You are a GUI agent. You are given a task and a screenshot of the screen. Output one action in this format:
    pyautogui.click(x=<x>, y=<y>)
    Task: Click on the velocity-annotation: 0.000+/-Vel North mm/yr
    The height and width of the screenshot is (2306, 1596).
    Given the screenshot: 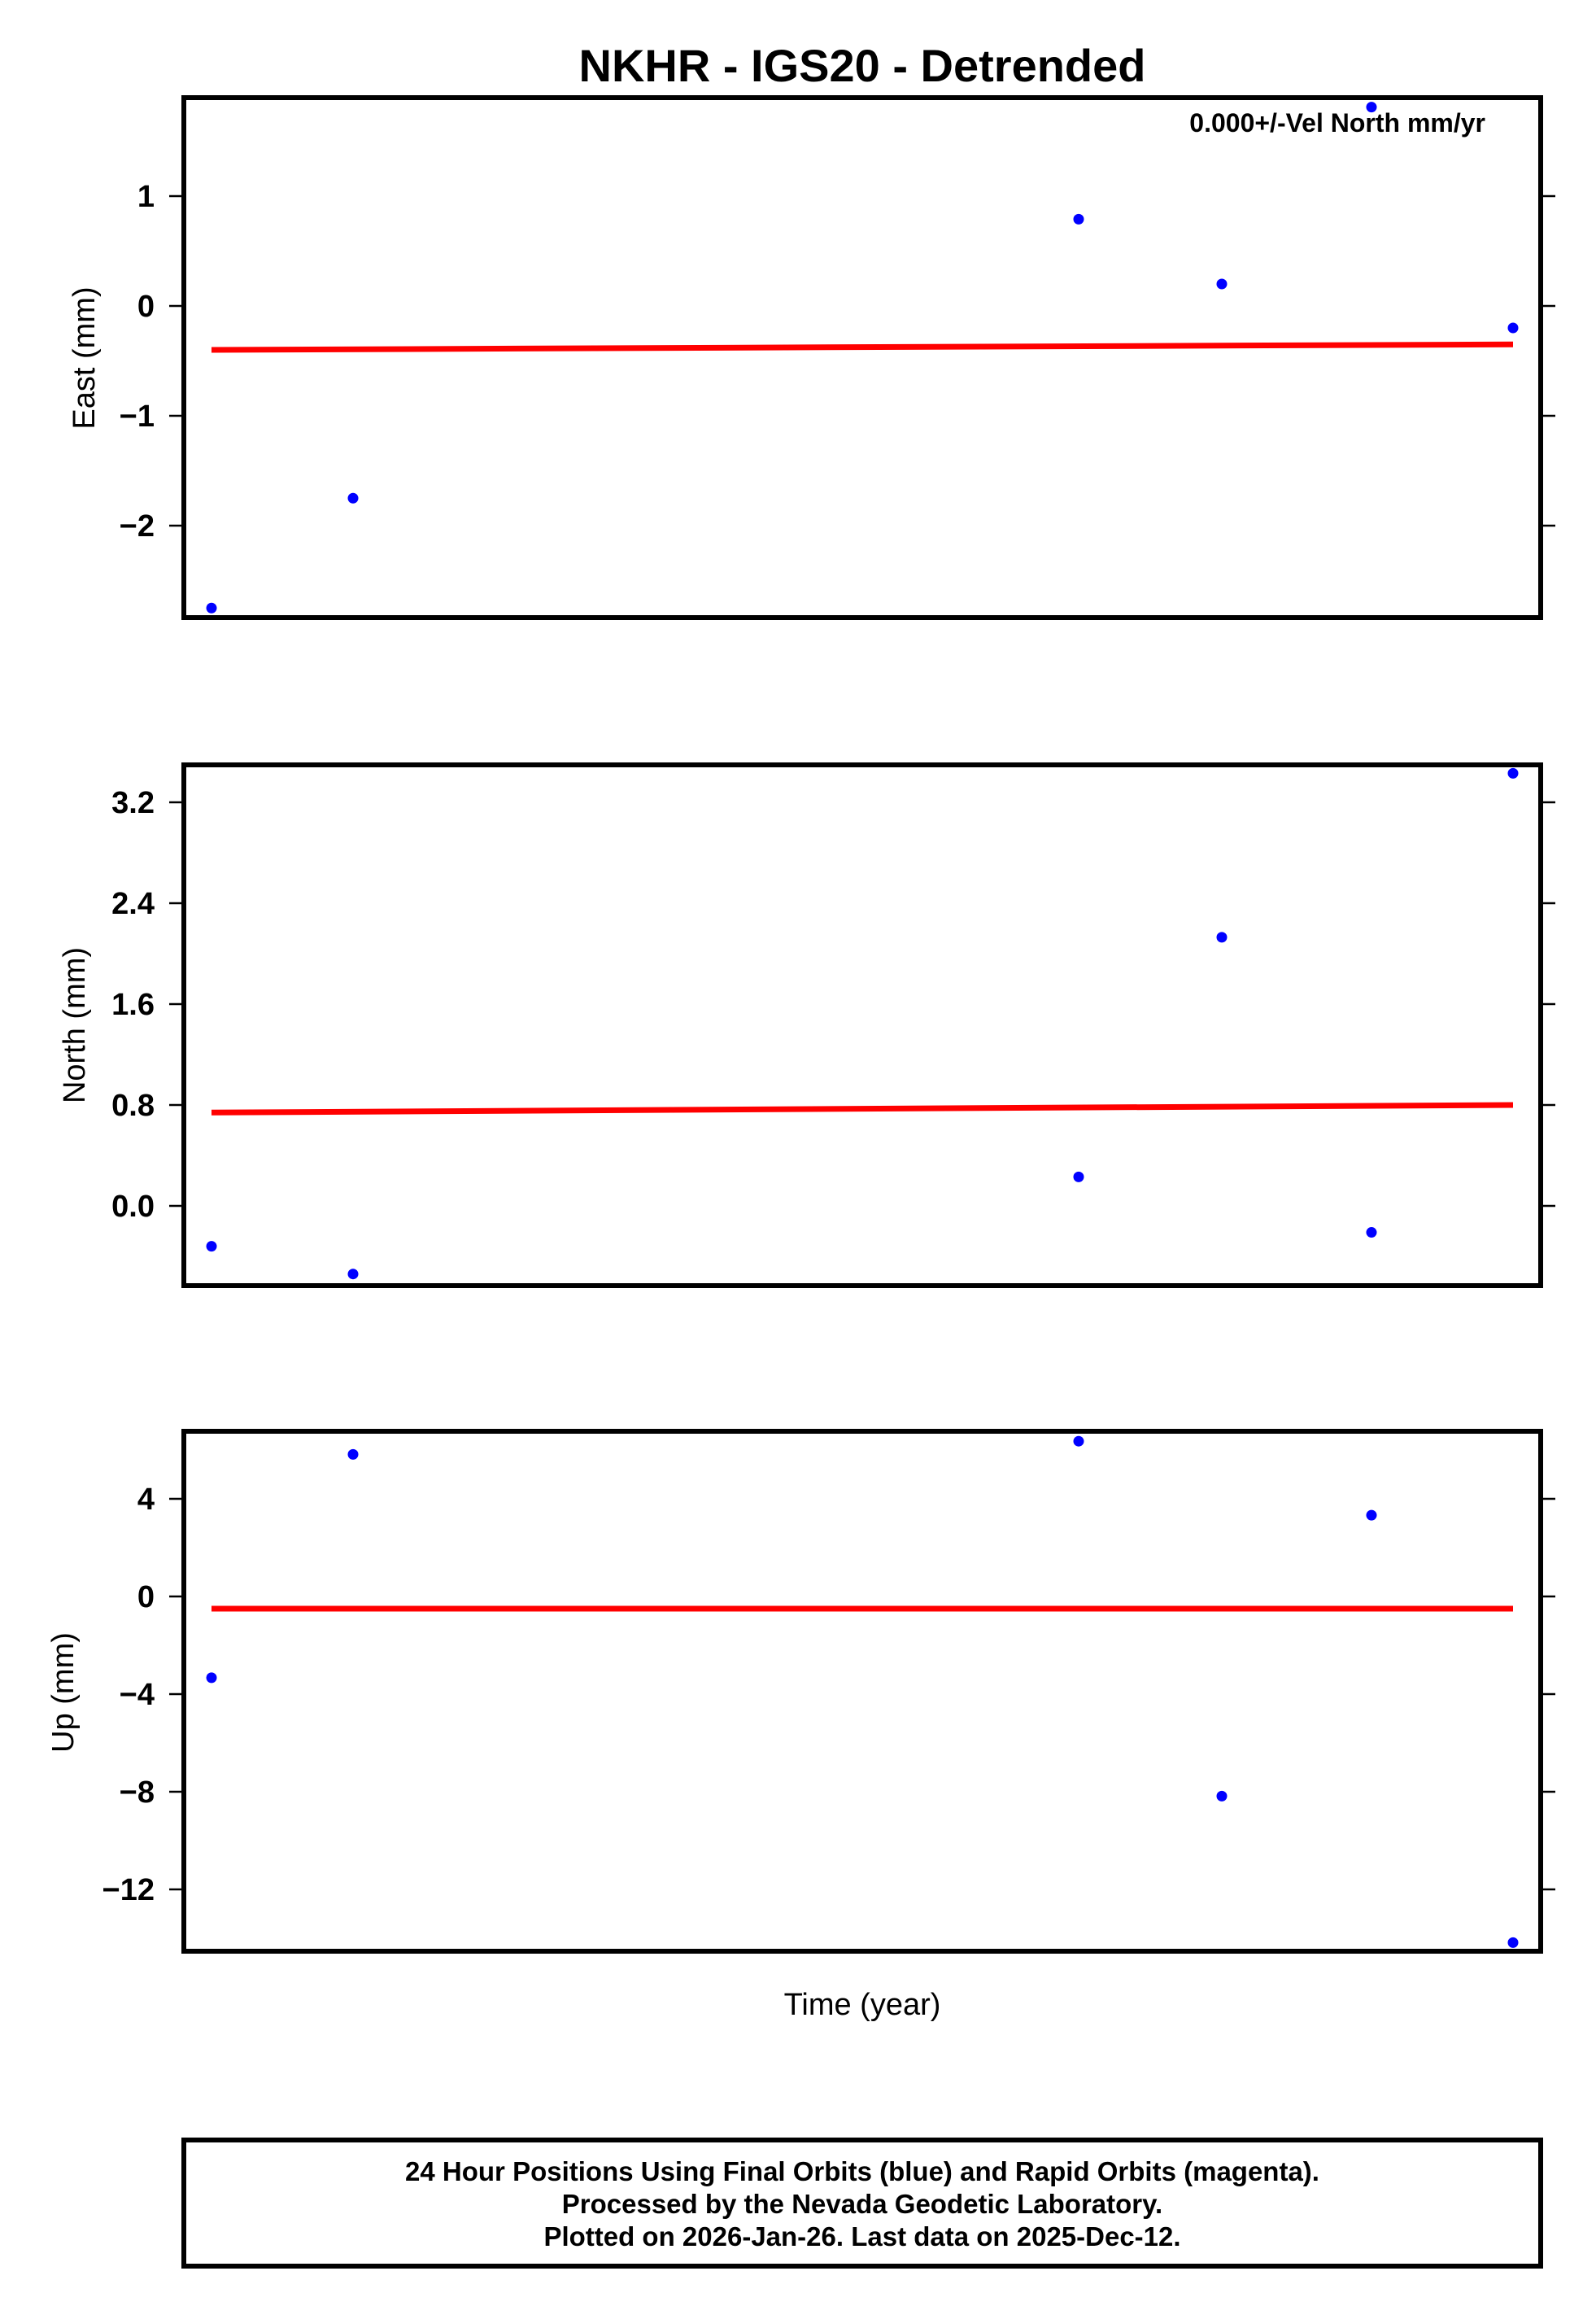 What is the action you would take?
    pyautogui.click(x=1337, y=123)
    